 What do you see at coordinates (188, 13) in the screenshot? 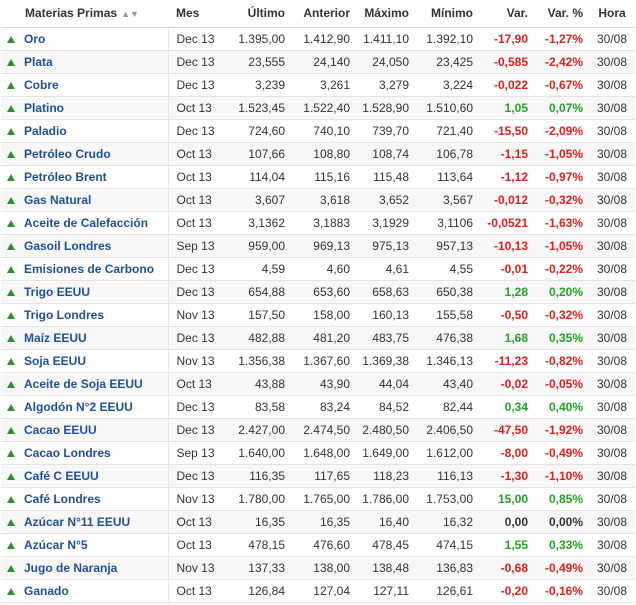
I see `column-header-mes: Mes` at bounding box center [188, 13].